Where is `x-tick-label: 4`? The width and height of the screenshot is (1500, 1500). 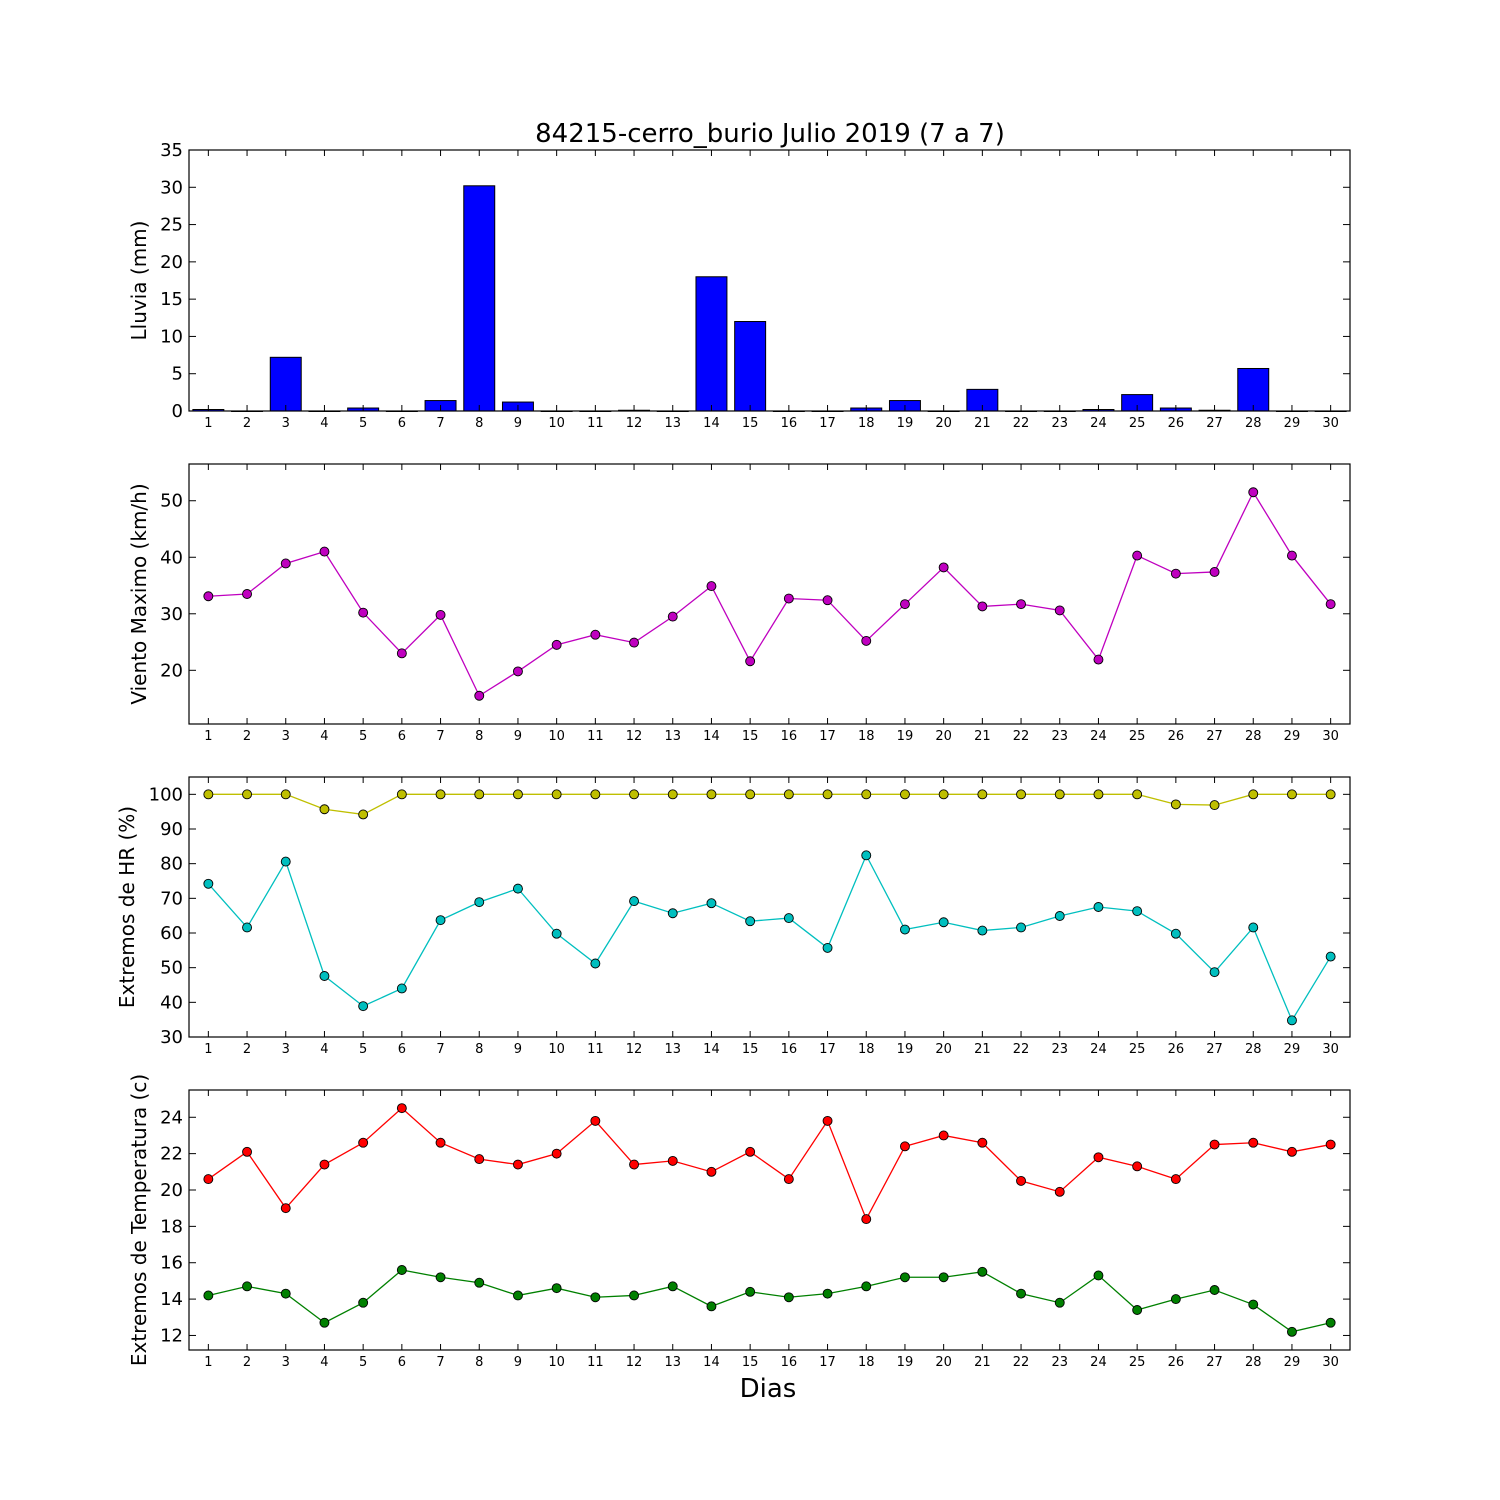
x-tick-label: 4 is located at coordinates (324, 423).